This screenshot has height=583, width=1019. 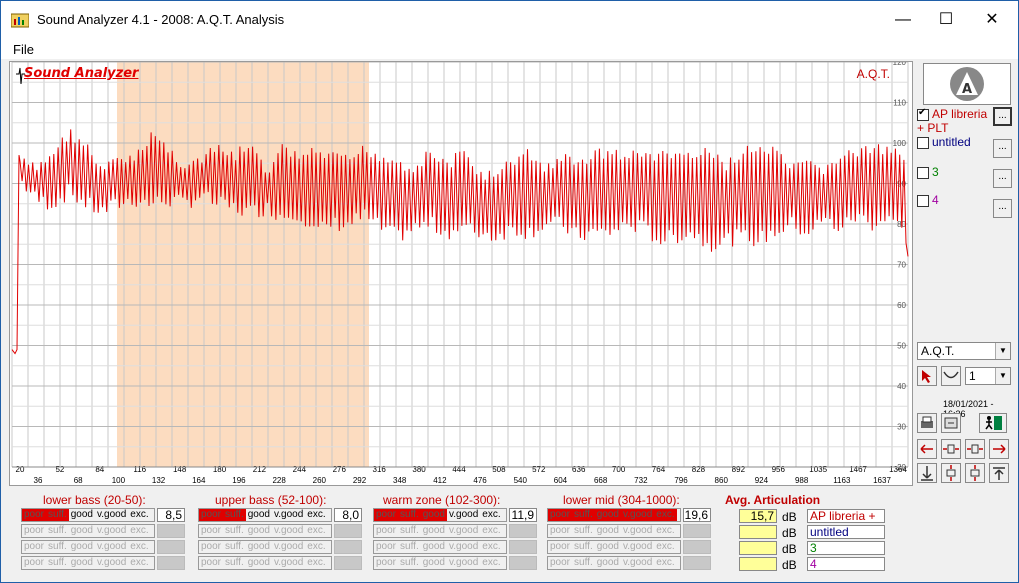 What do you see at coordinates (681, 480) in the screenshot?
I see `x-tick-label: 796` at bounding box center [681, 480].